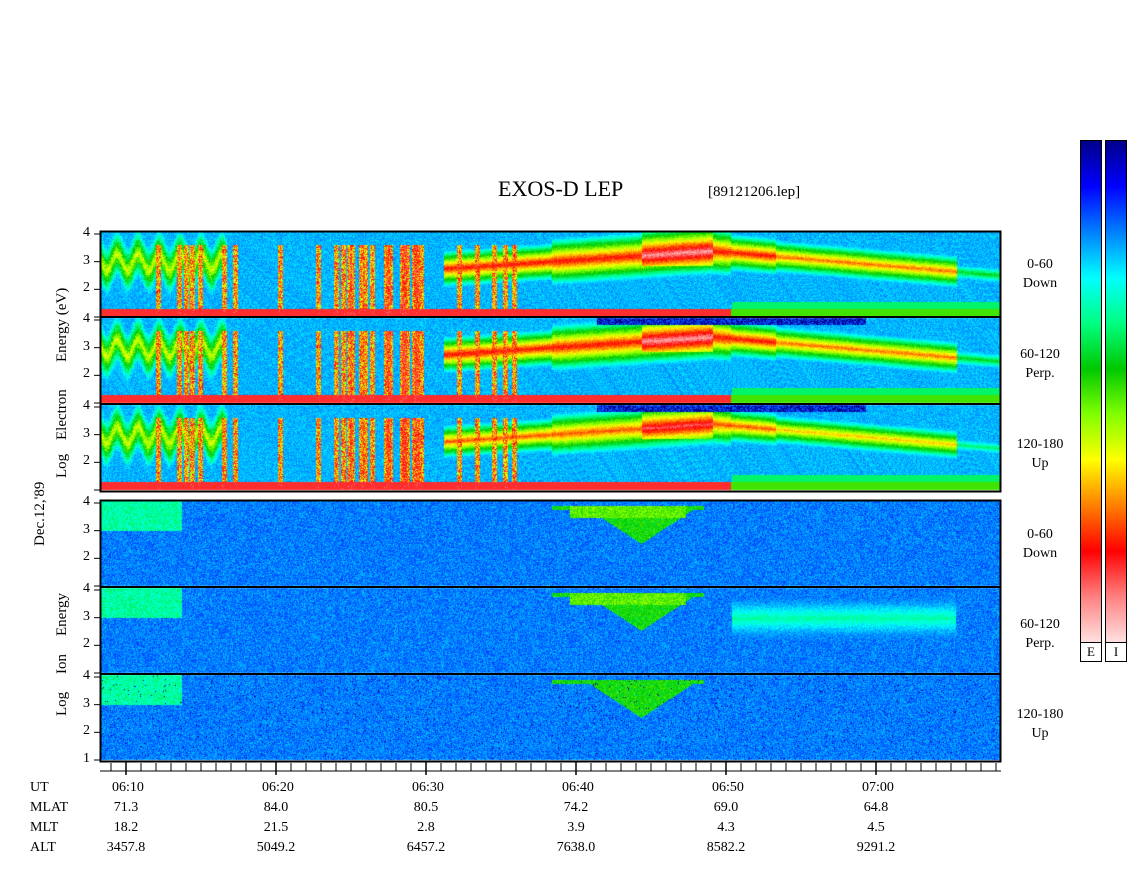 The height and width of the screenshot is (875, 1130). Describe the element at coordinates (726, 827) in the screenshot. I see `axis-cell-mlt: 4.3` at that location.